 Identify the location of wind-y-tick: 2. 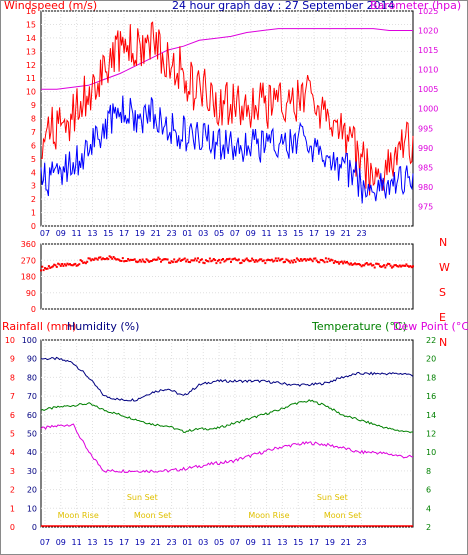
(33, 199).